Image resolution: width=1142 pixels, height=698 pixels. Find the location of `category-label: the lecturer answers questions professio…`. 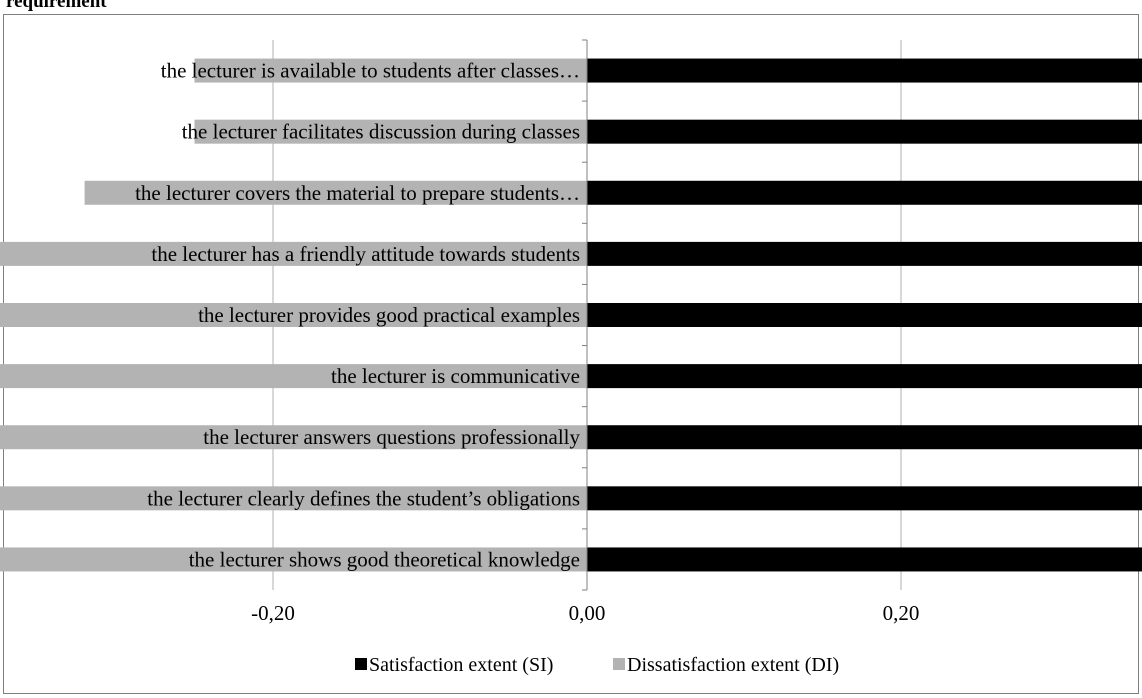

category-label: the lecturer answers questions professio… is located at coordinates (391, 437).